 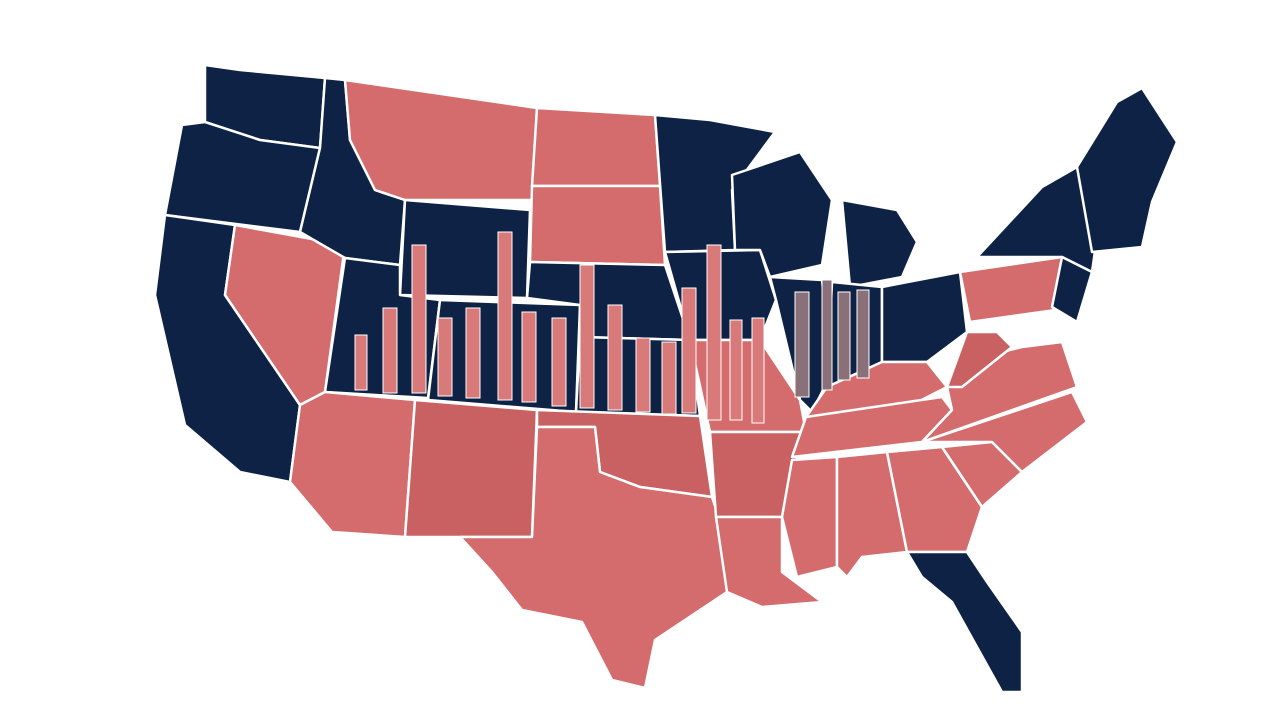 I want to click on north-dakota, so click(x=596, y=147).